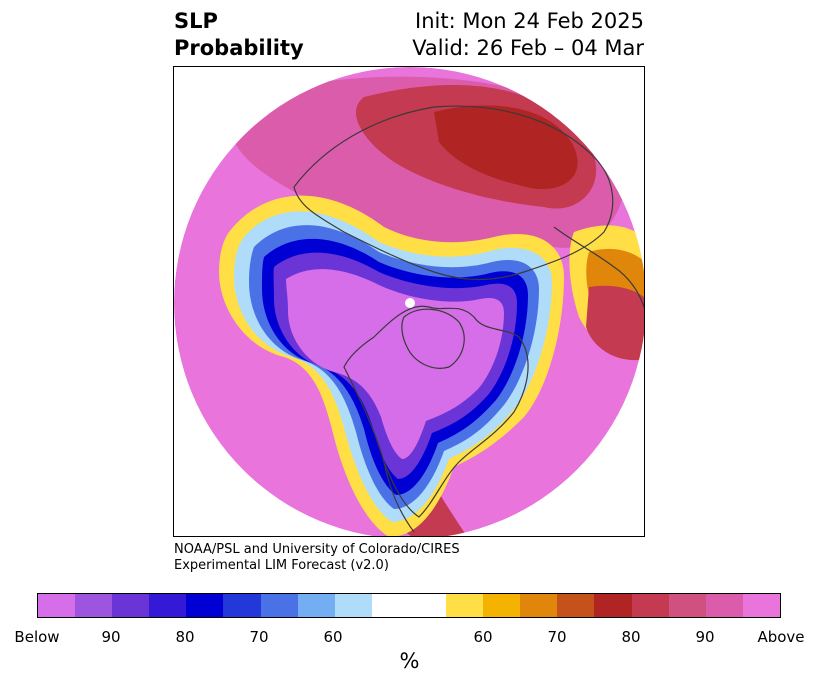  Describe the element at coordinates (528, 48) in the screenshot. I see `valid-range: Valid: 26 Feb – 04 Mar` at that location.